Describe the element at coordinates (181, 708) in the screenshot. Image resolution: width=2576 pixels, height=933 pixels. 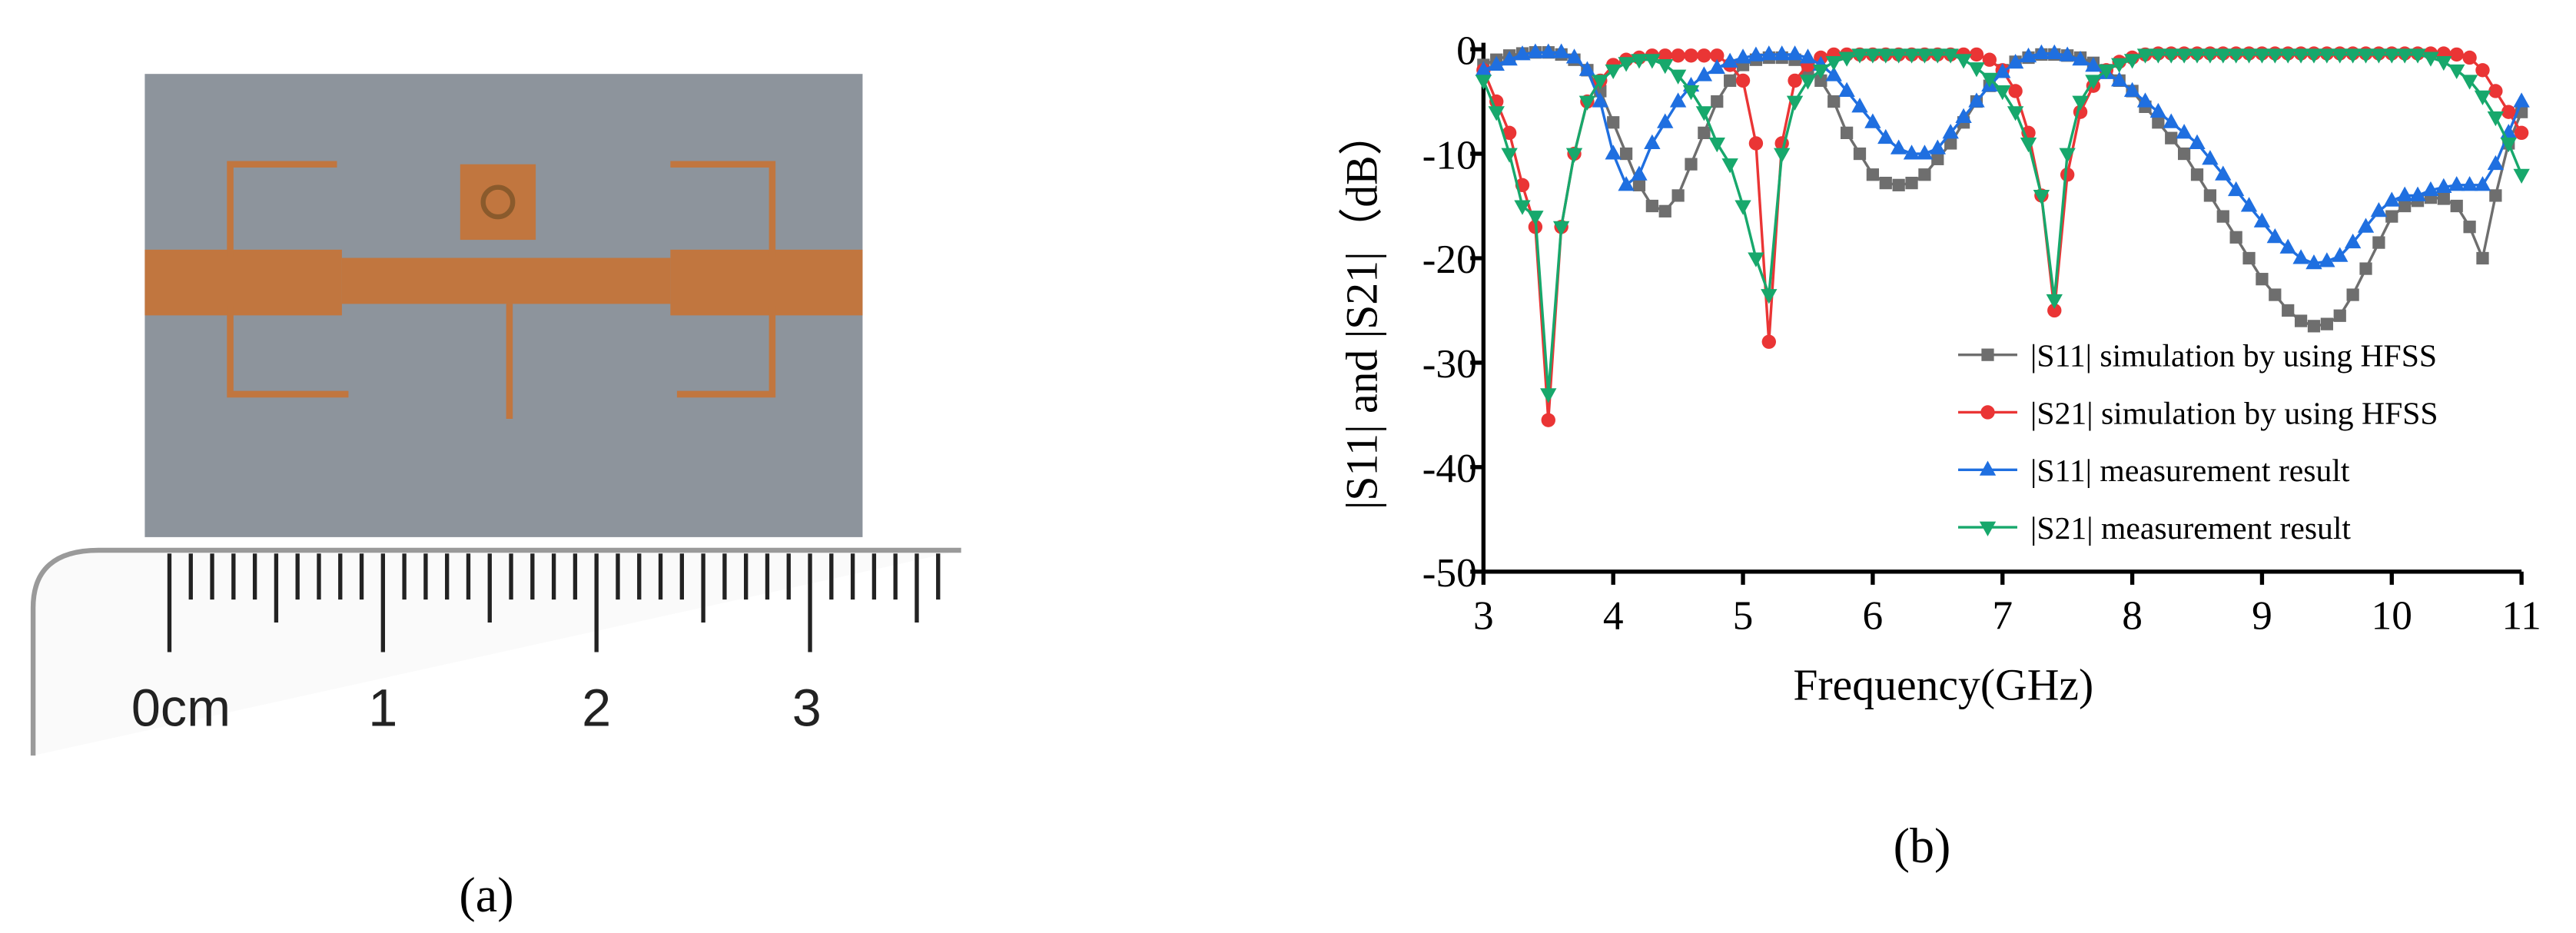
I see `ruler-label: 0cm` at that location.